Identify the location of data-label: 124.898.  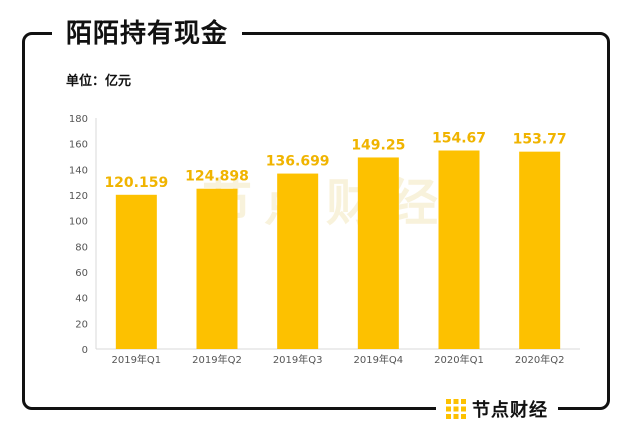
(217, 177).